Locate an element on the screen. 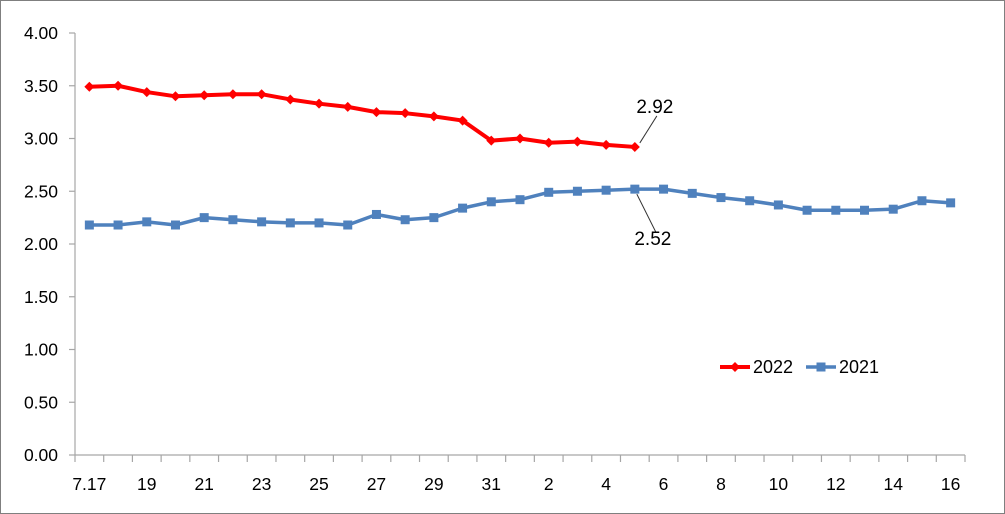 This screenshot has height=514, width=1005. legend-2022-label: 2022 is located at coordinates (773, 367).